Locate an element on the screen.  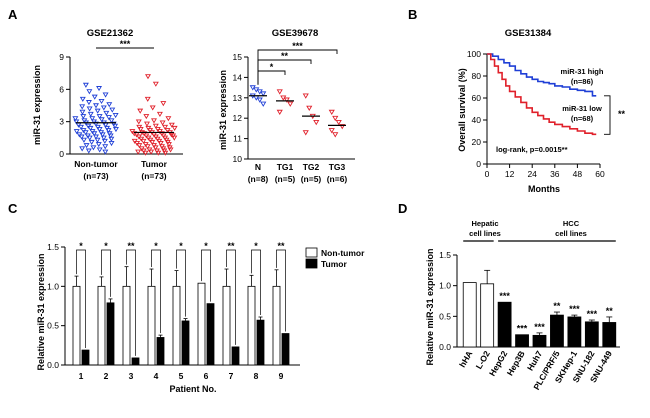
chart-a1-n-0: (n=73) is located at coordinates (95, 176).